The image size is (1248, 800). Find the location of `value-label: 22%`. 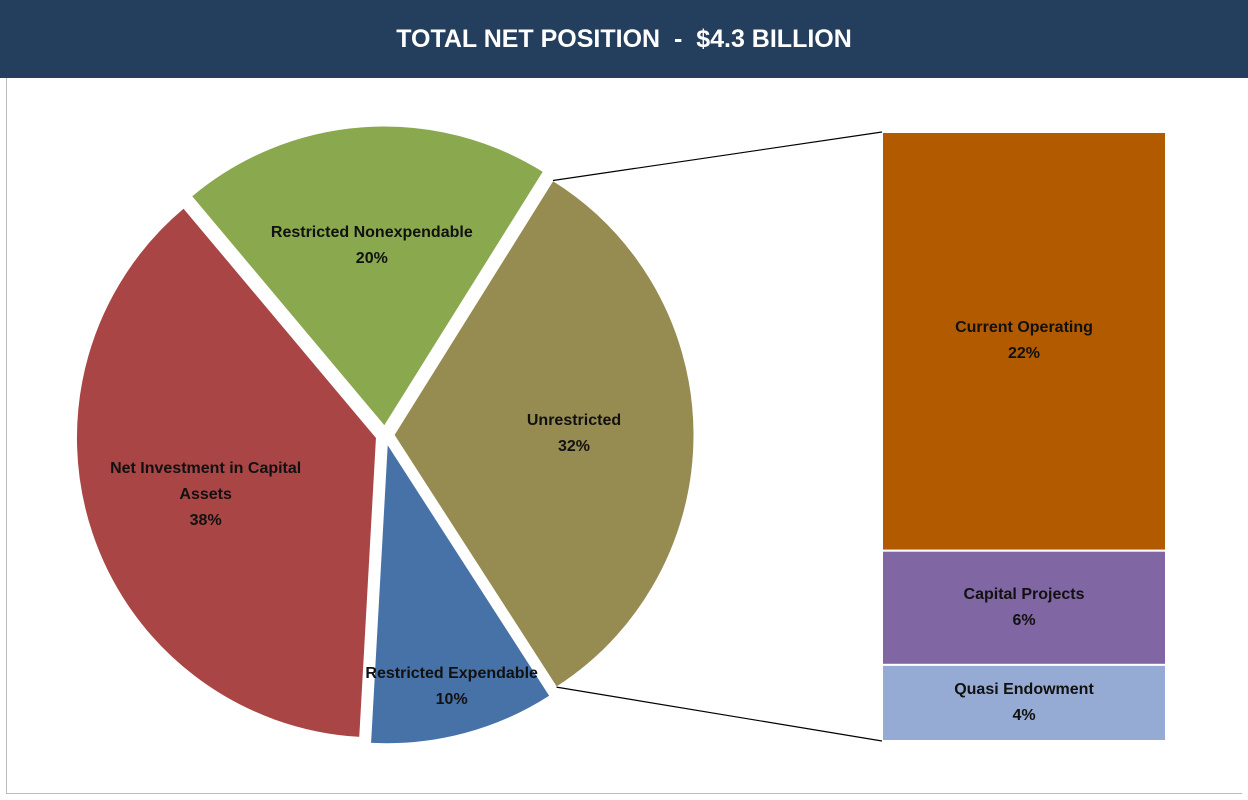

value-label: 22% is located at coordinates (1024, 354).